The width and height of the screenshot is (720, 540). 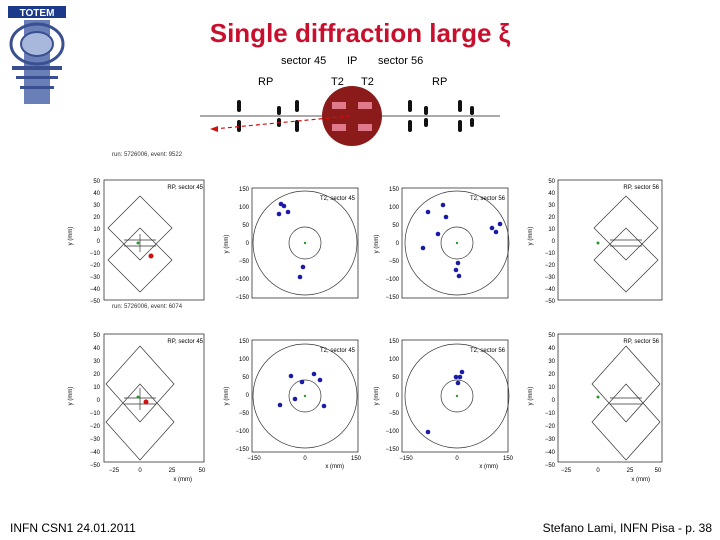 I want to click on beamline-diagram, so click(x=350, y=116).